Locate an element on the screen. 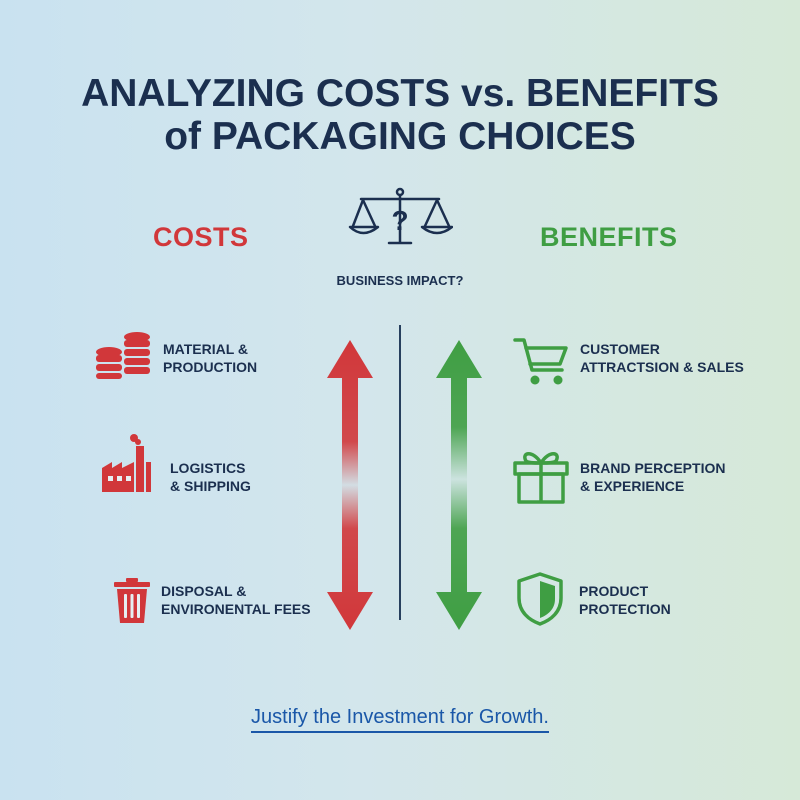  benefit-item-brand-perception: BRAND PERCEPTION & EXPERIENCE is located at coordinates (653, 477).